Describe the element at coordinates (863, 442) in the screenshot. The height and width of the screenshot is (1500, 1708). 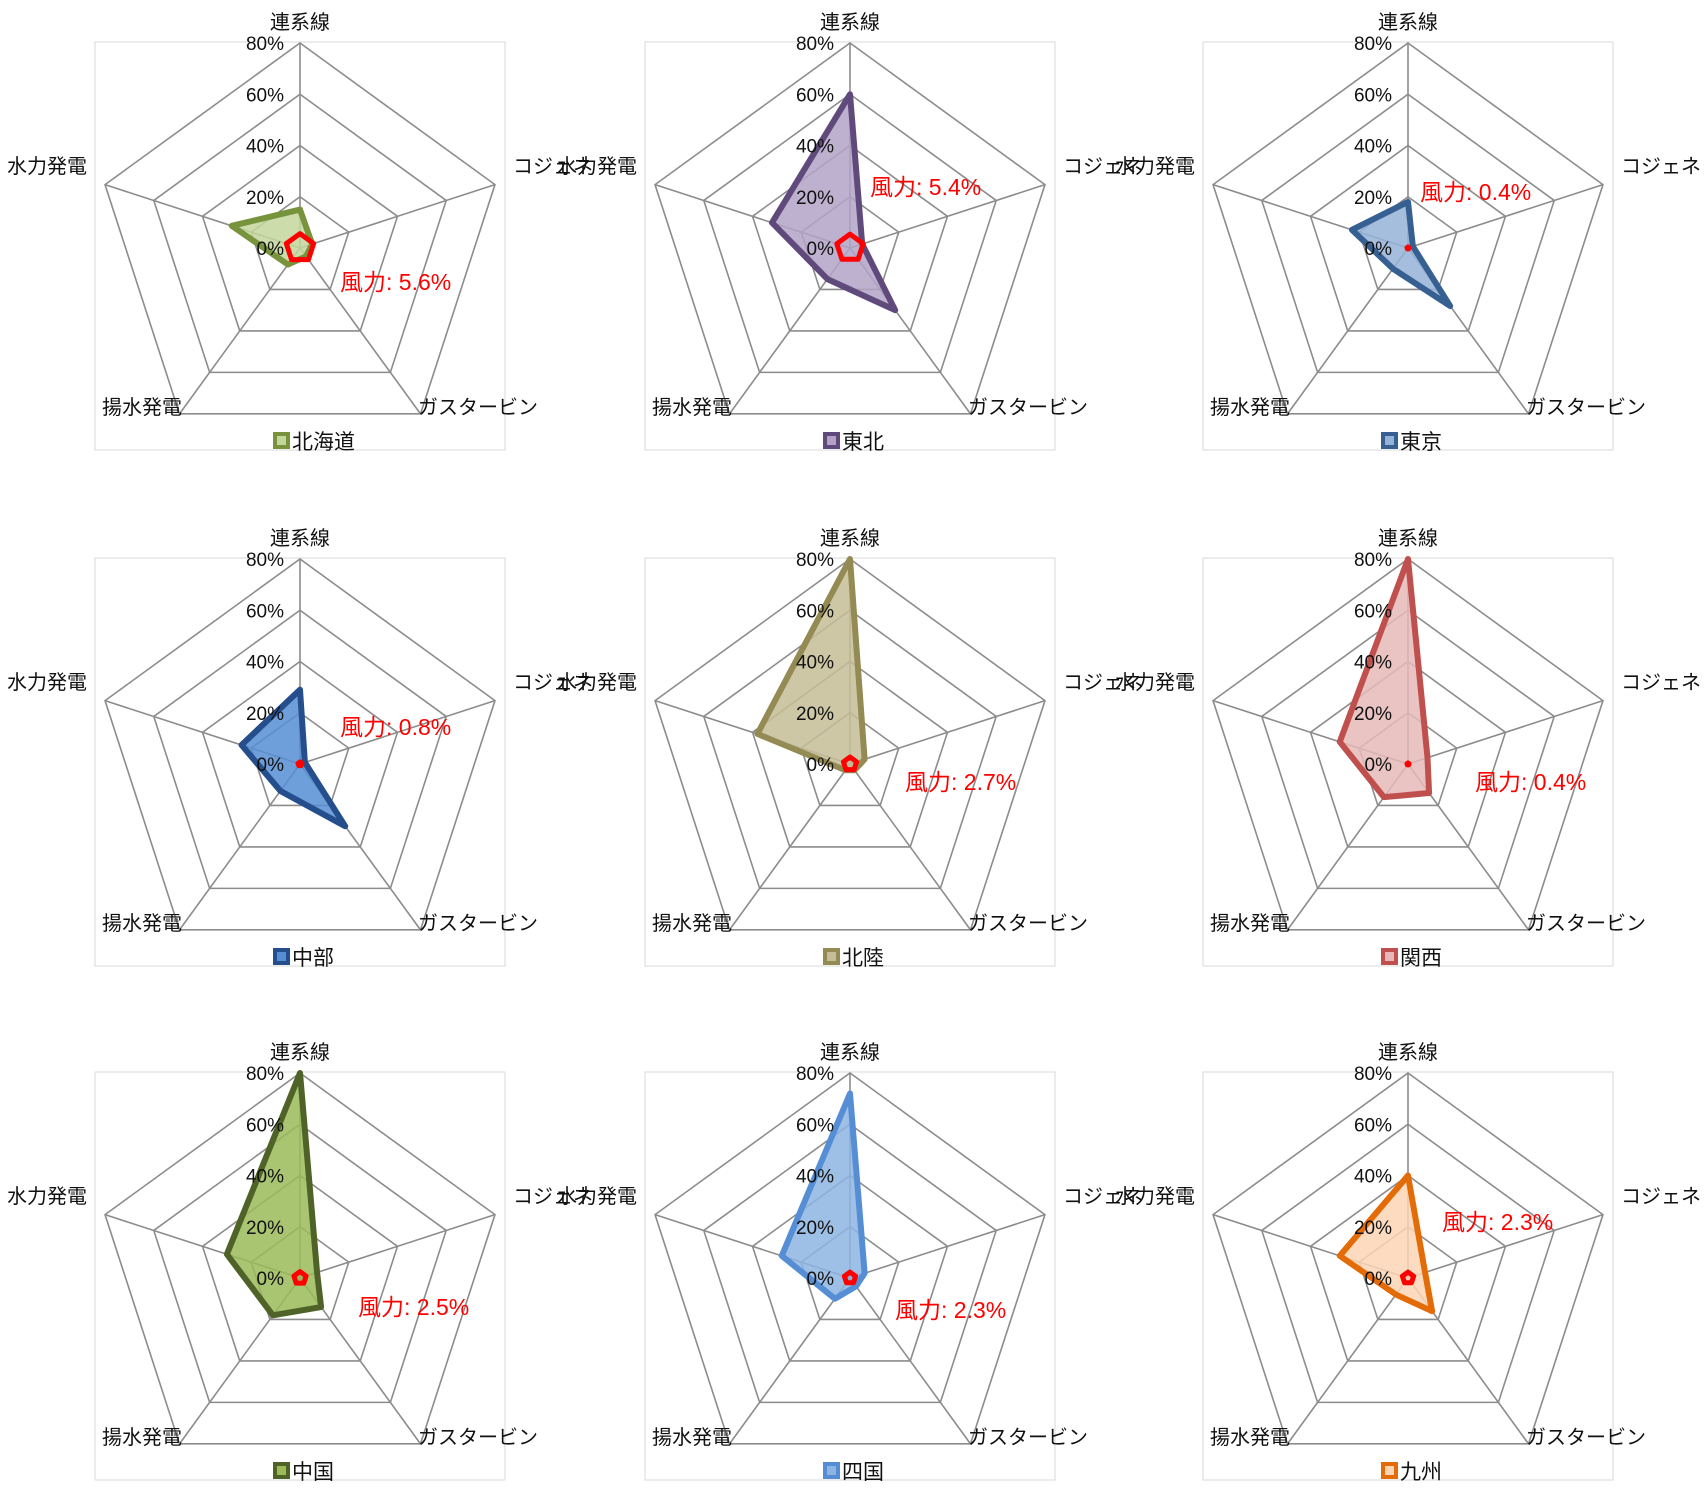
I see `legend-label: 東北` at that location.